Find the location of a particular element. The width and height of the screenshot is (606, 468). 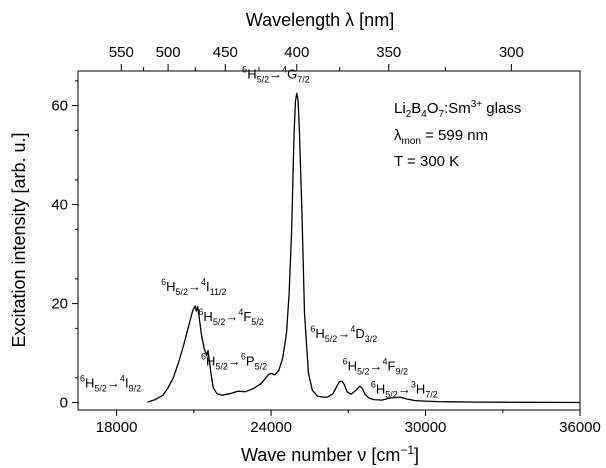

x-tick-label: 18000 is located at coordinates (117, 427).